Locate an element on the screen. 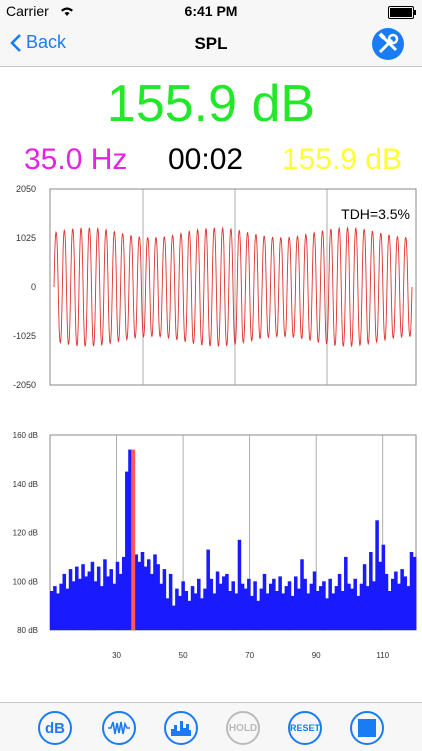  db-mode-button: dB is located at coordinates (55, 728).